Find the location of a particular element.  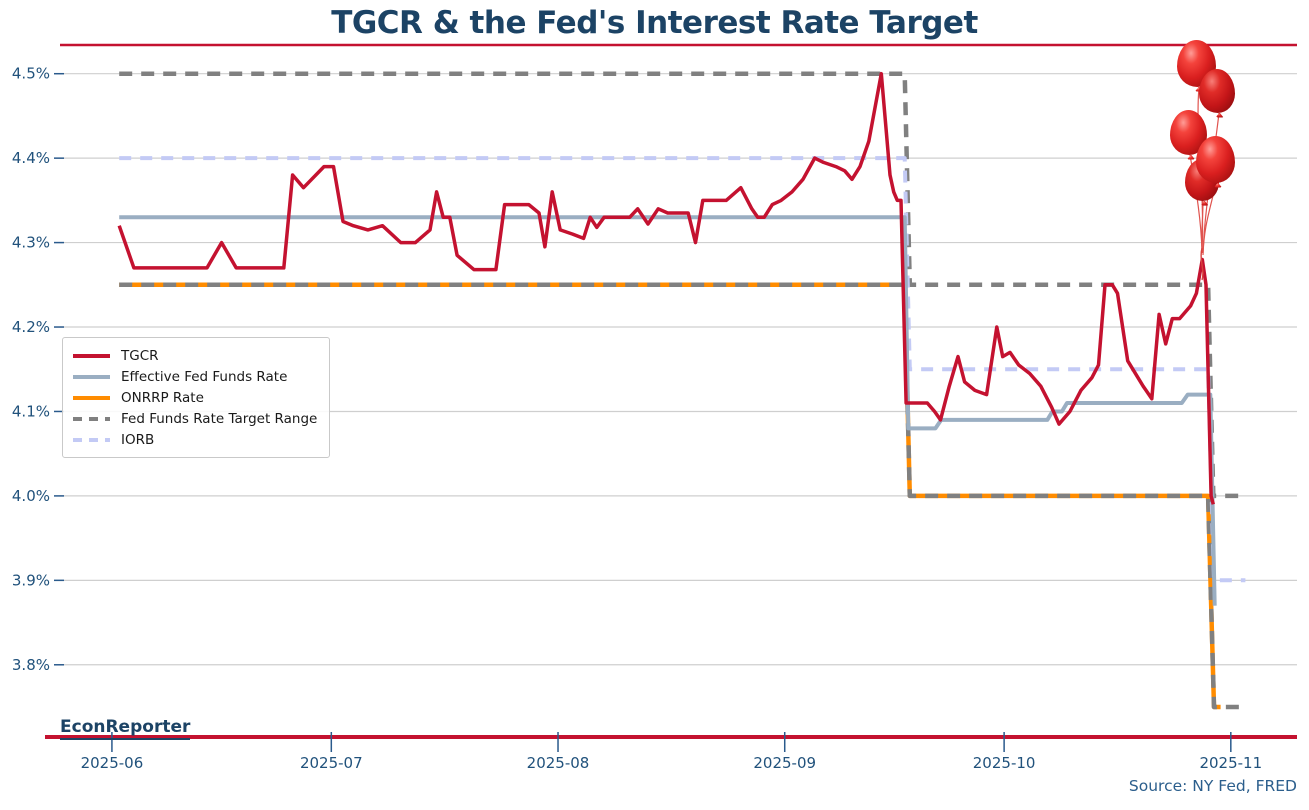

legend-item-label: TGCR is located at coordinates (140, 355).